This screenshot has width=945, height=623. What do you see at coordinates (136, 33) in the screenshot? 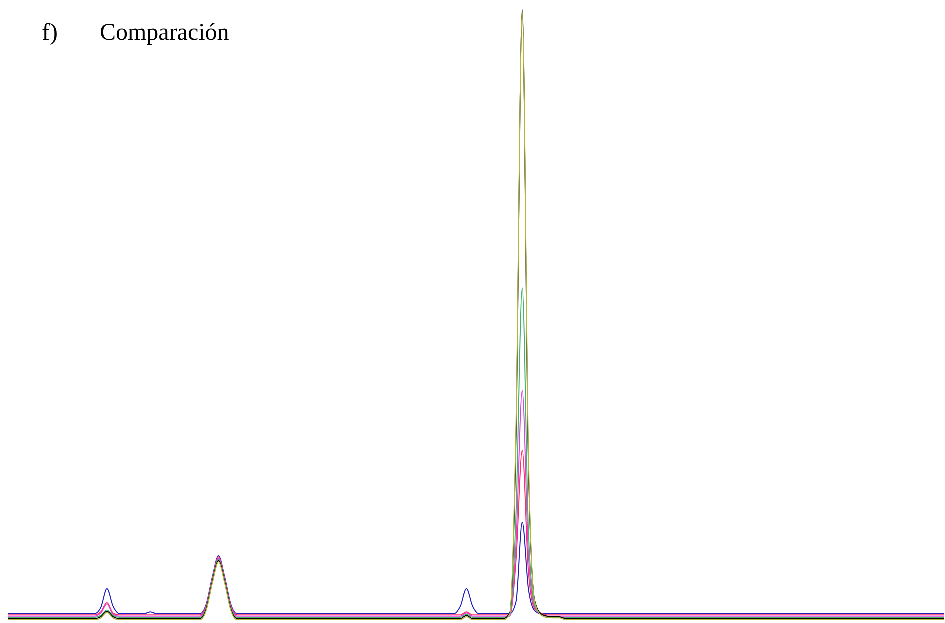
I see `chart-title: f) Comparación` at bounding box center [136, 33].